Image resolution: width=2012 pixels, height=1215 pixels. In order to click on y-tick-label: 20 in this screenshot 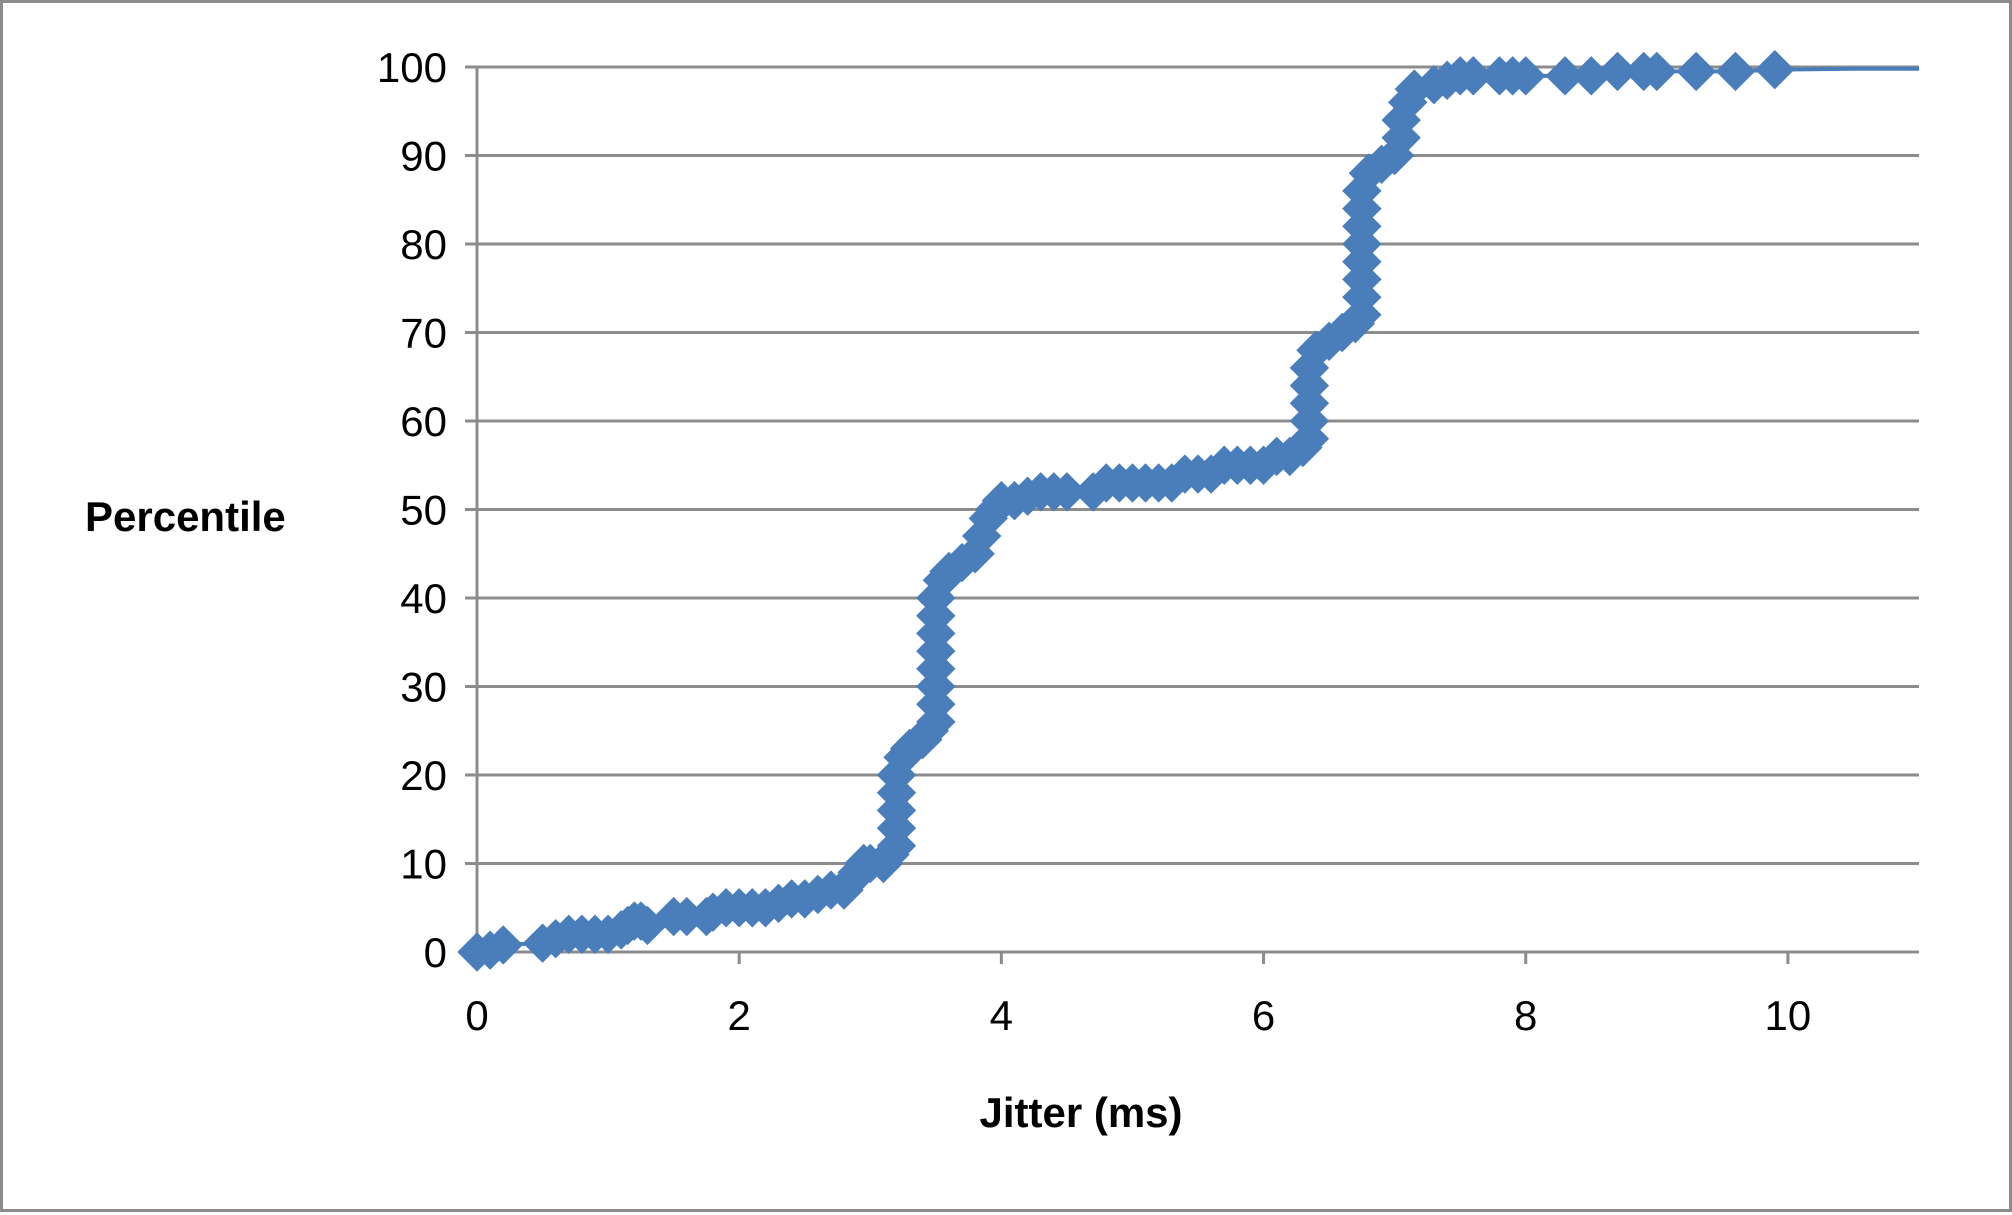, I will do `click(423, 775)`.